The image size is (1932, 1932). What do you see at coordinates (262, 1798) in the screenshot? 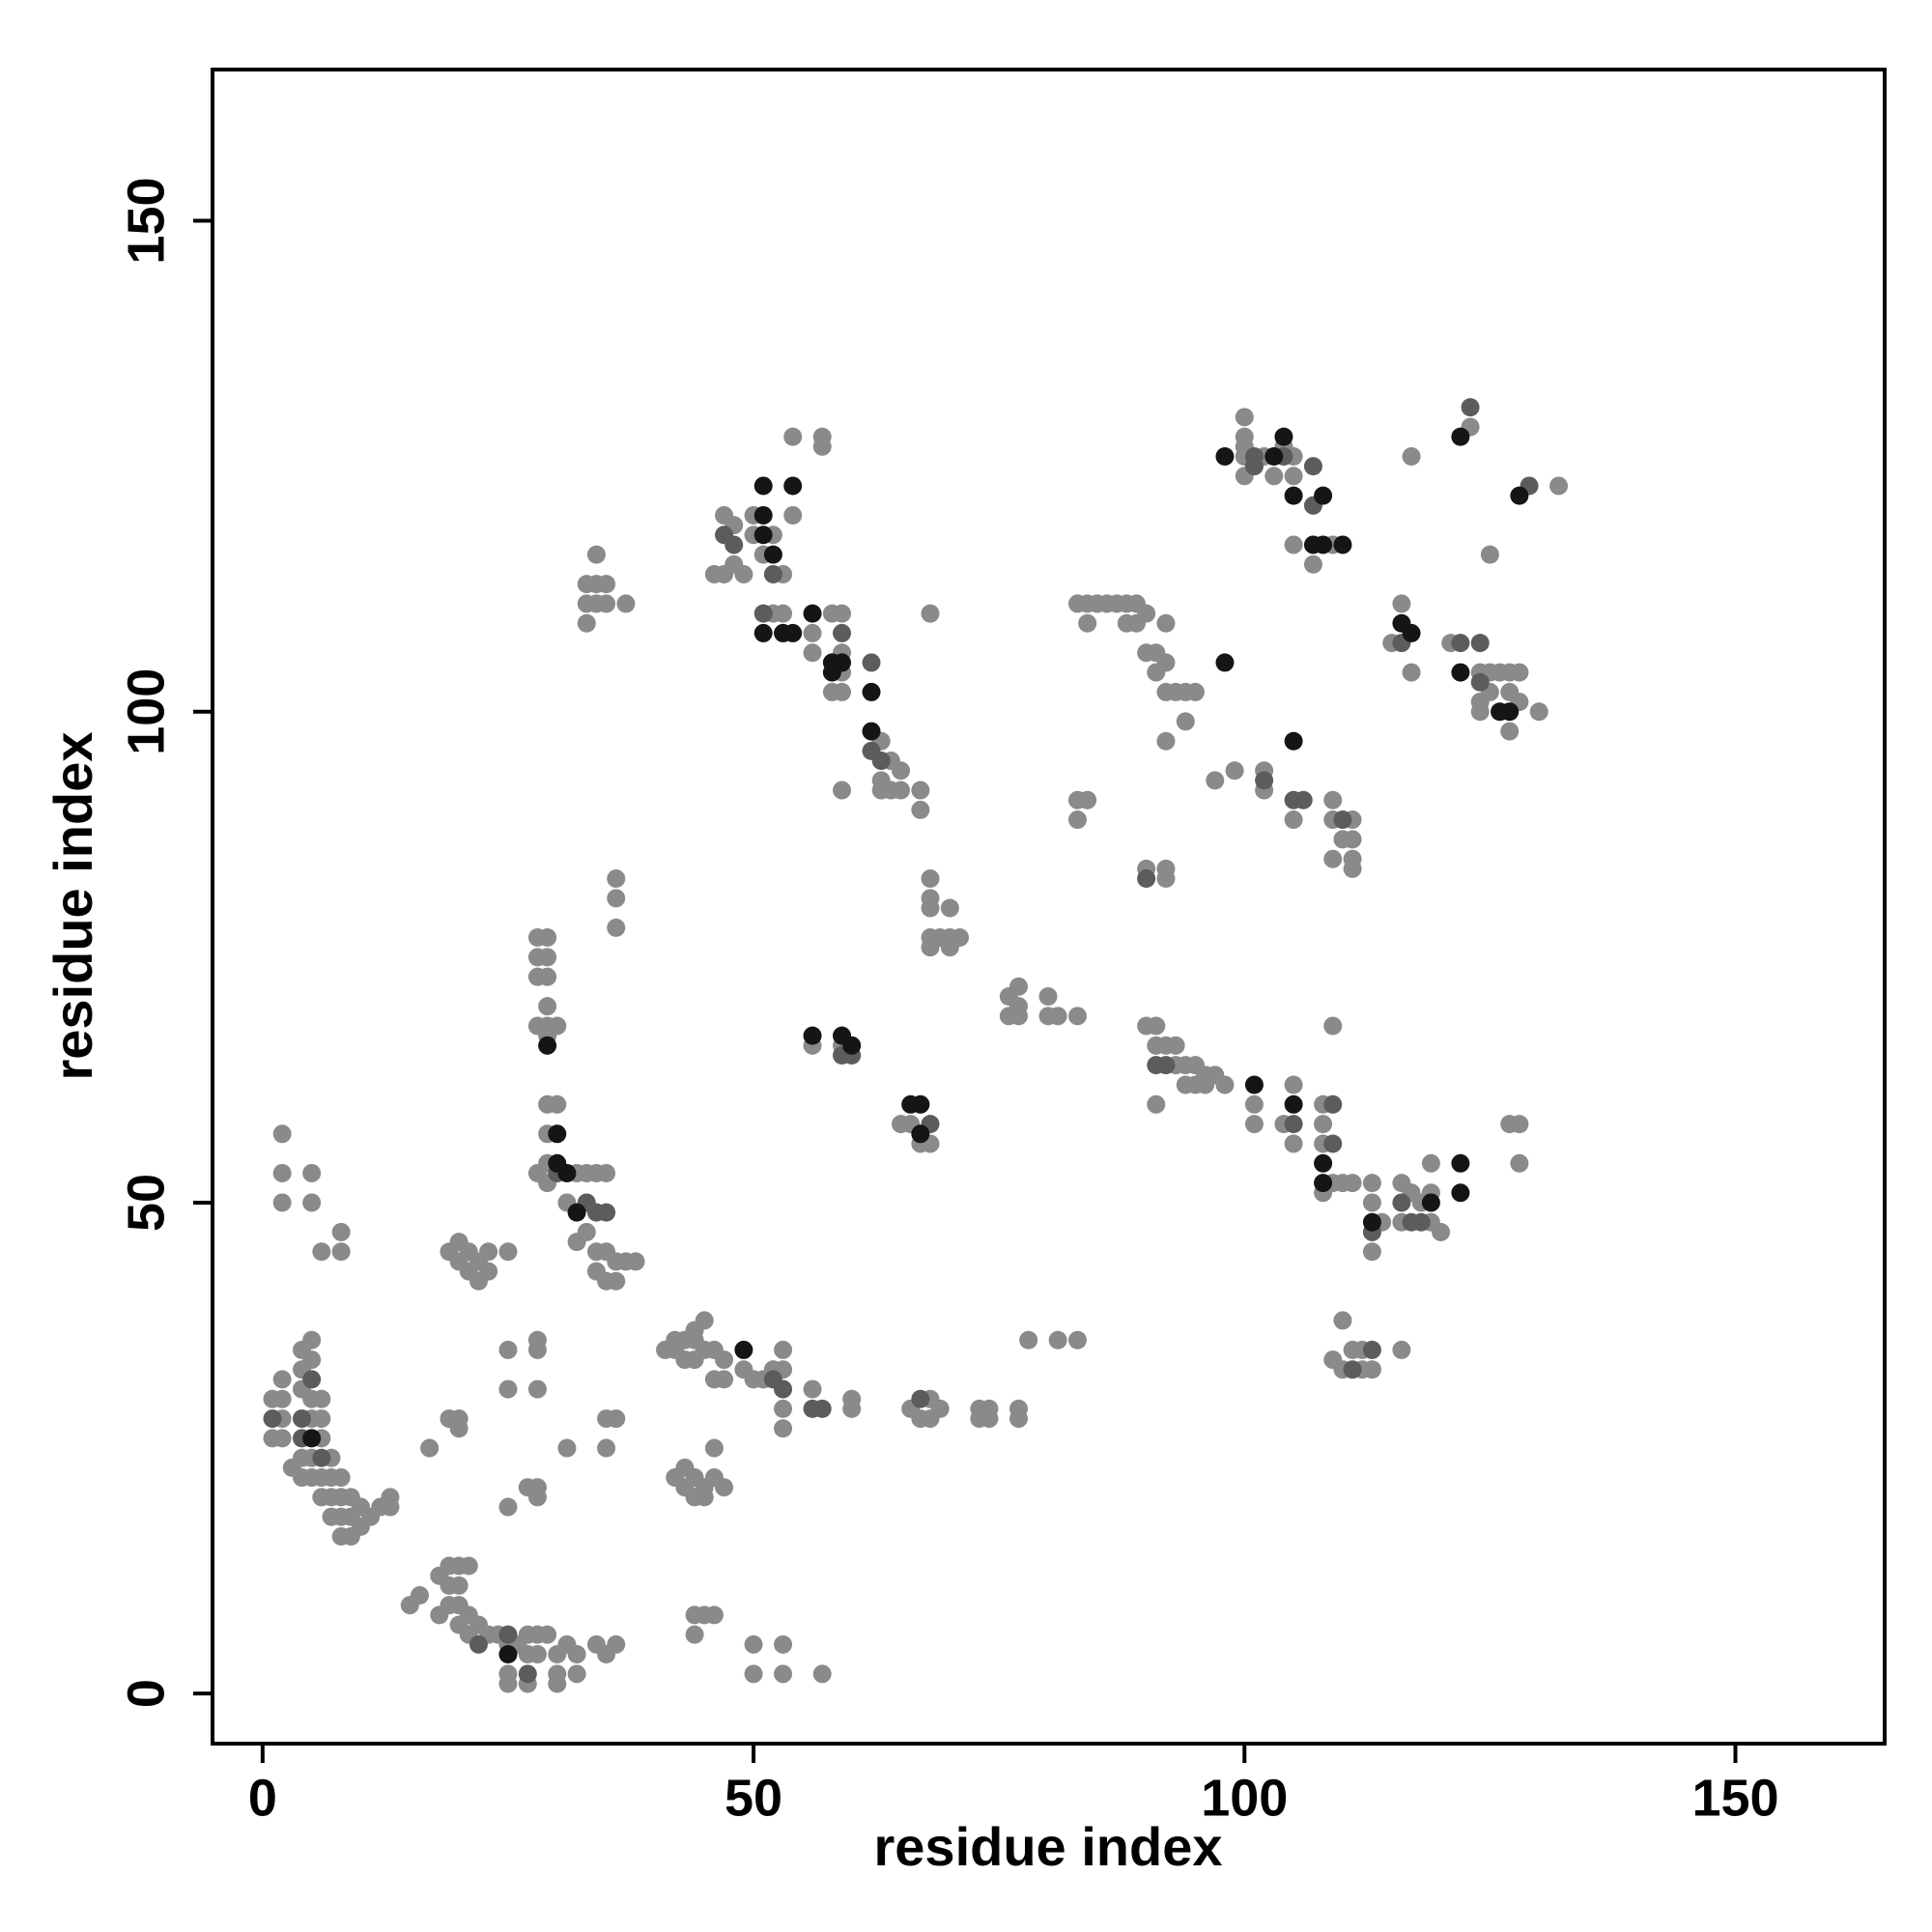
I see `x-tick-label: 0` at bounding box center [262, 1798].